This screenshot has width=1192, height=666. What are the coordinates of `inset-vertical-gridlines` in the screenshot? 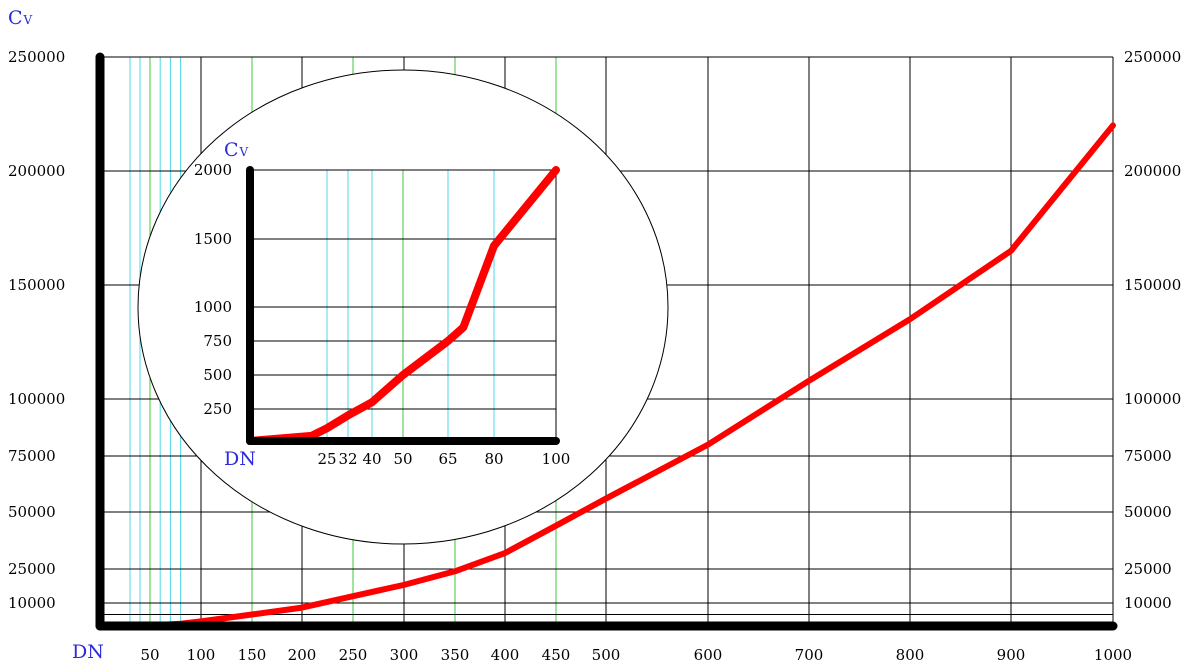 It's located at (441, 305).